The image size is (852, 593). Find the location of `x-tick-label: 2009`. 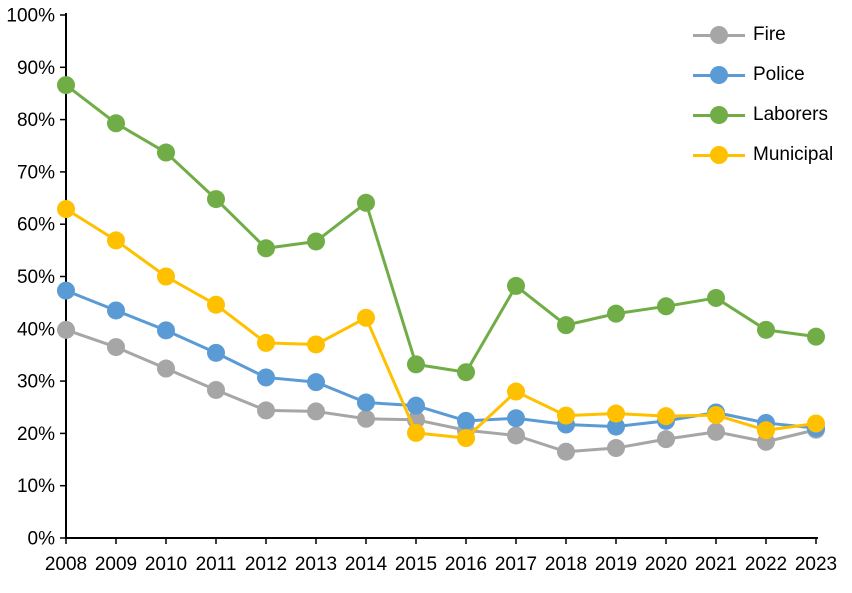

x-tick-label: 2009 is located at coordinates (116, 564).